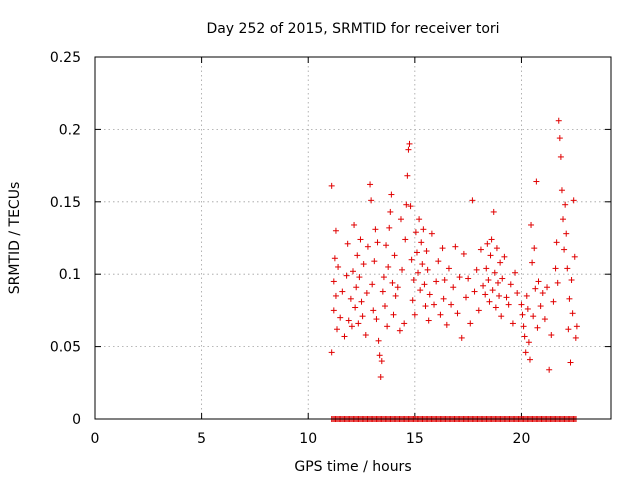 This screenshot has height=480, width=640. Describe the element at coordinates (76, 420) in the screenshot. I see `y-tick-label: 0` at that location.